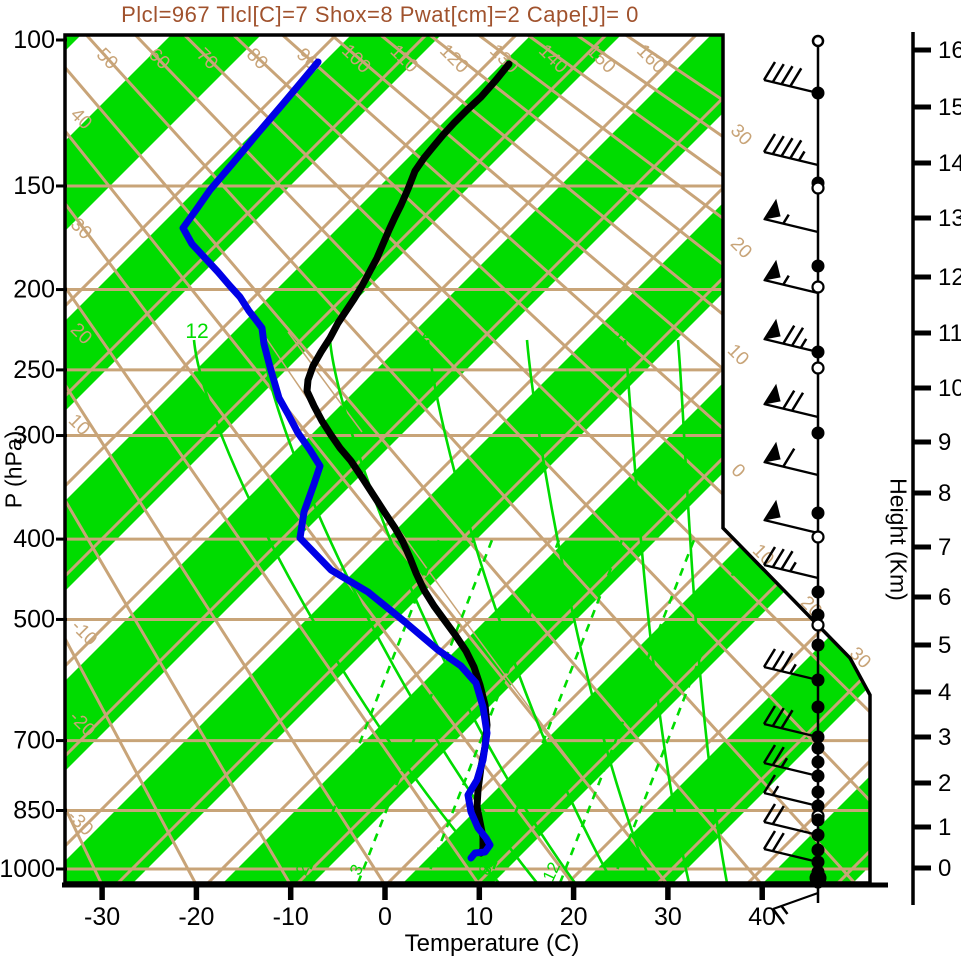 The image size is (961, 957). I want to click on svg-text: 200, so click(34, 290).